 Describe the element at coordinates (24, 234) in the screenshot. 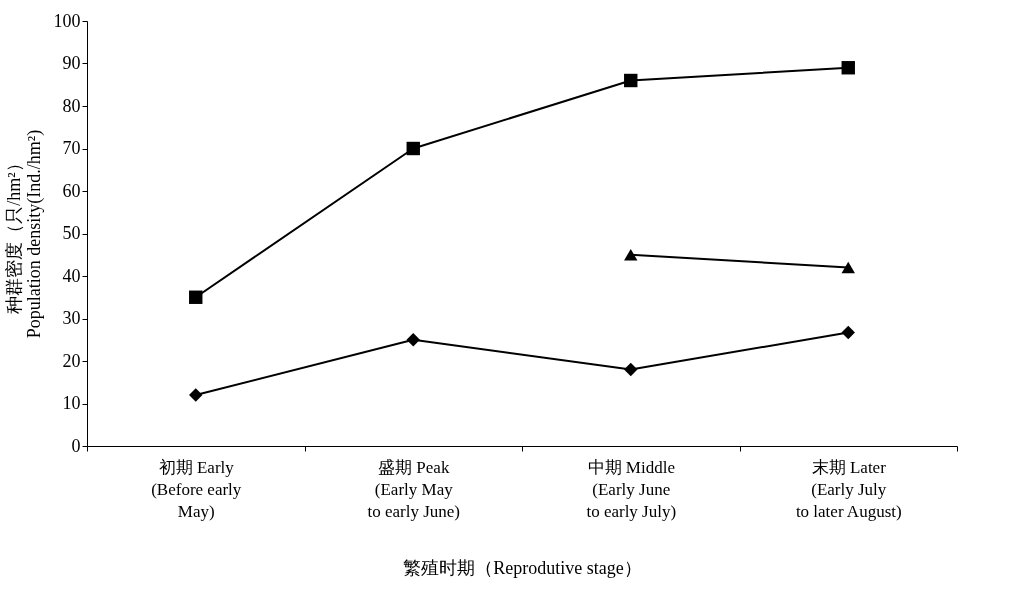

I see `y-axis-title: 种群密度（只/hm²） Population density(Ind./hm²)` at that location.